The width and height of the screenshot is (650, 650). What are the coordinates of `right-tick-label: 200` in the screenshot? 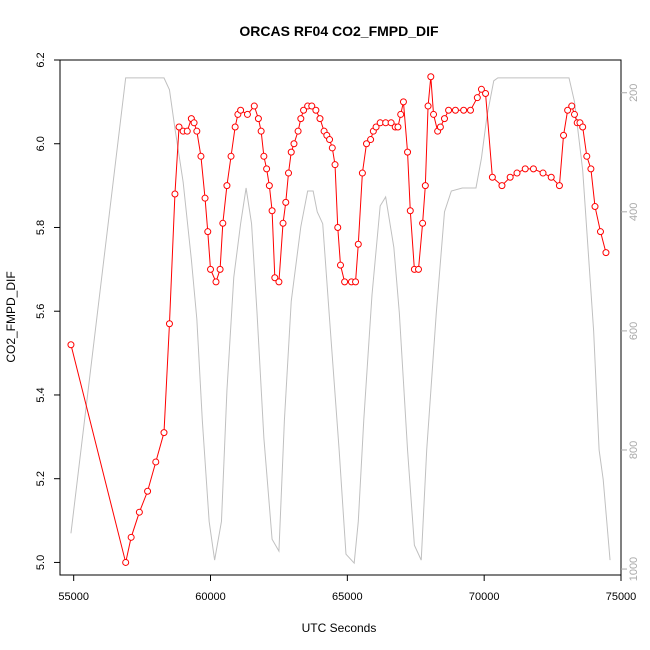 It's located at (634, 93).